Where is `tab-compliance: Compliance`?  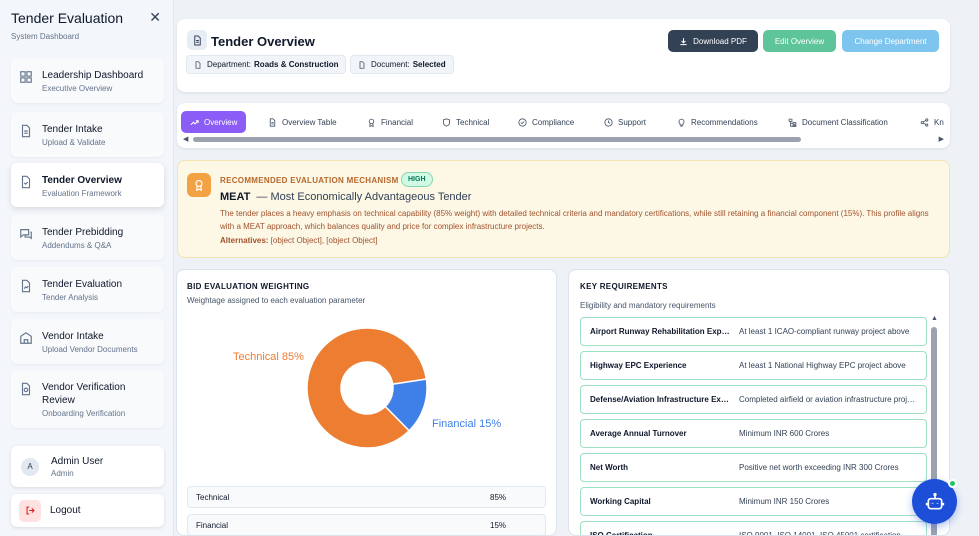
tab-compliance: Compliance is located at coordinates (546, 122).